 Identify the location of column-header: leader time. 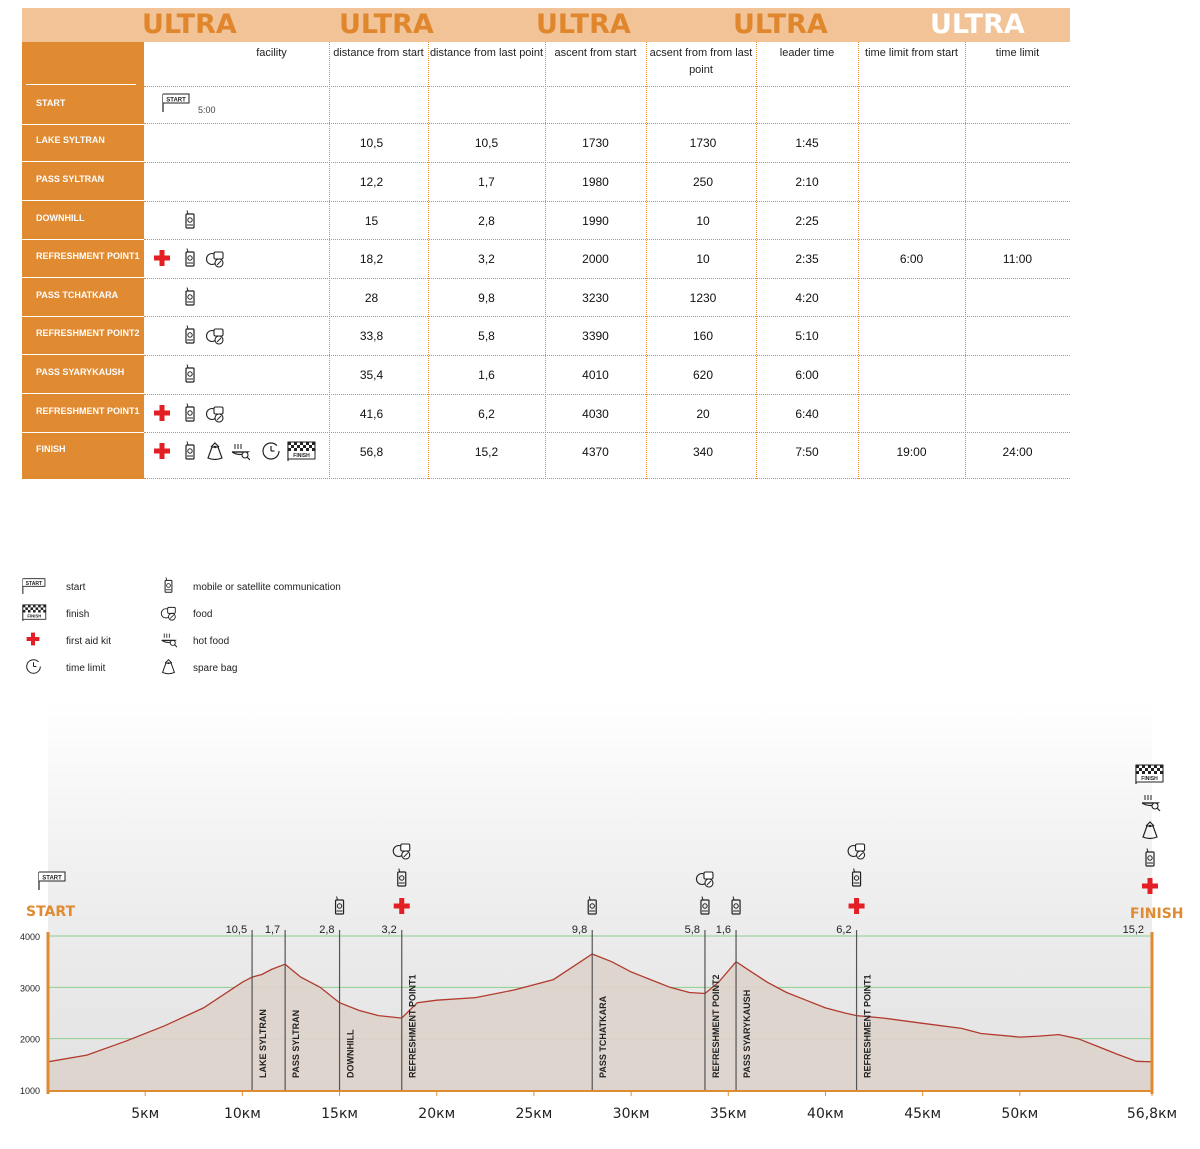
(807, 53).